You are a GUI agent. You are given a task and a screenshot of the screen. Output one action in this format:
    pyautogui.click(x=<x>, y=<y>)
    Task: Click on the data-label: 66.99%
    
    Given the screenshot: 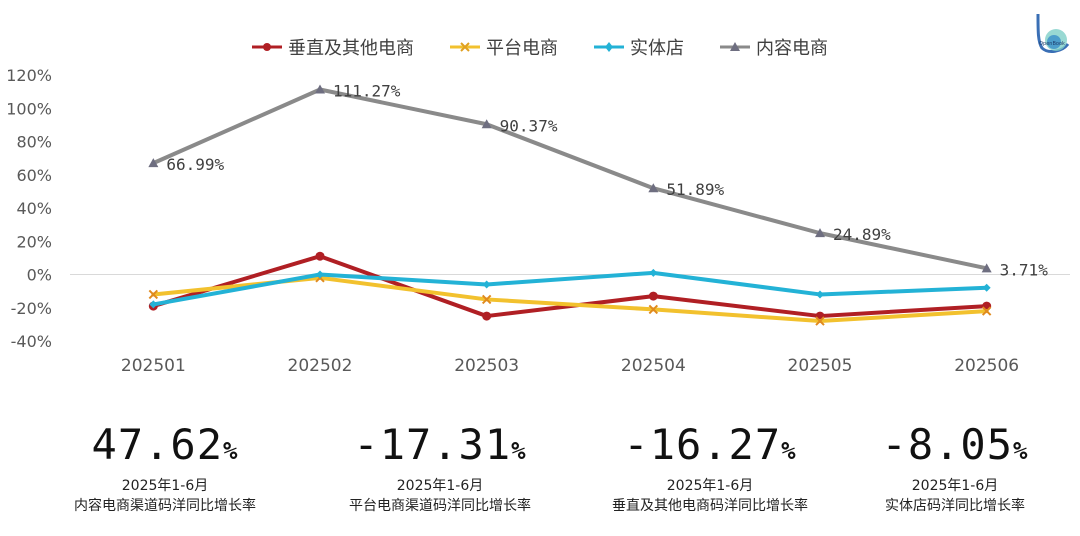 What is the action you would take?
    pyautogui.click(x=195, y=164)
    